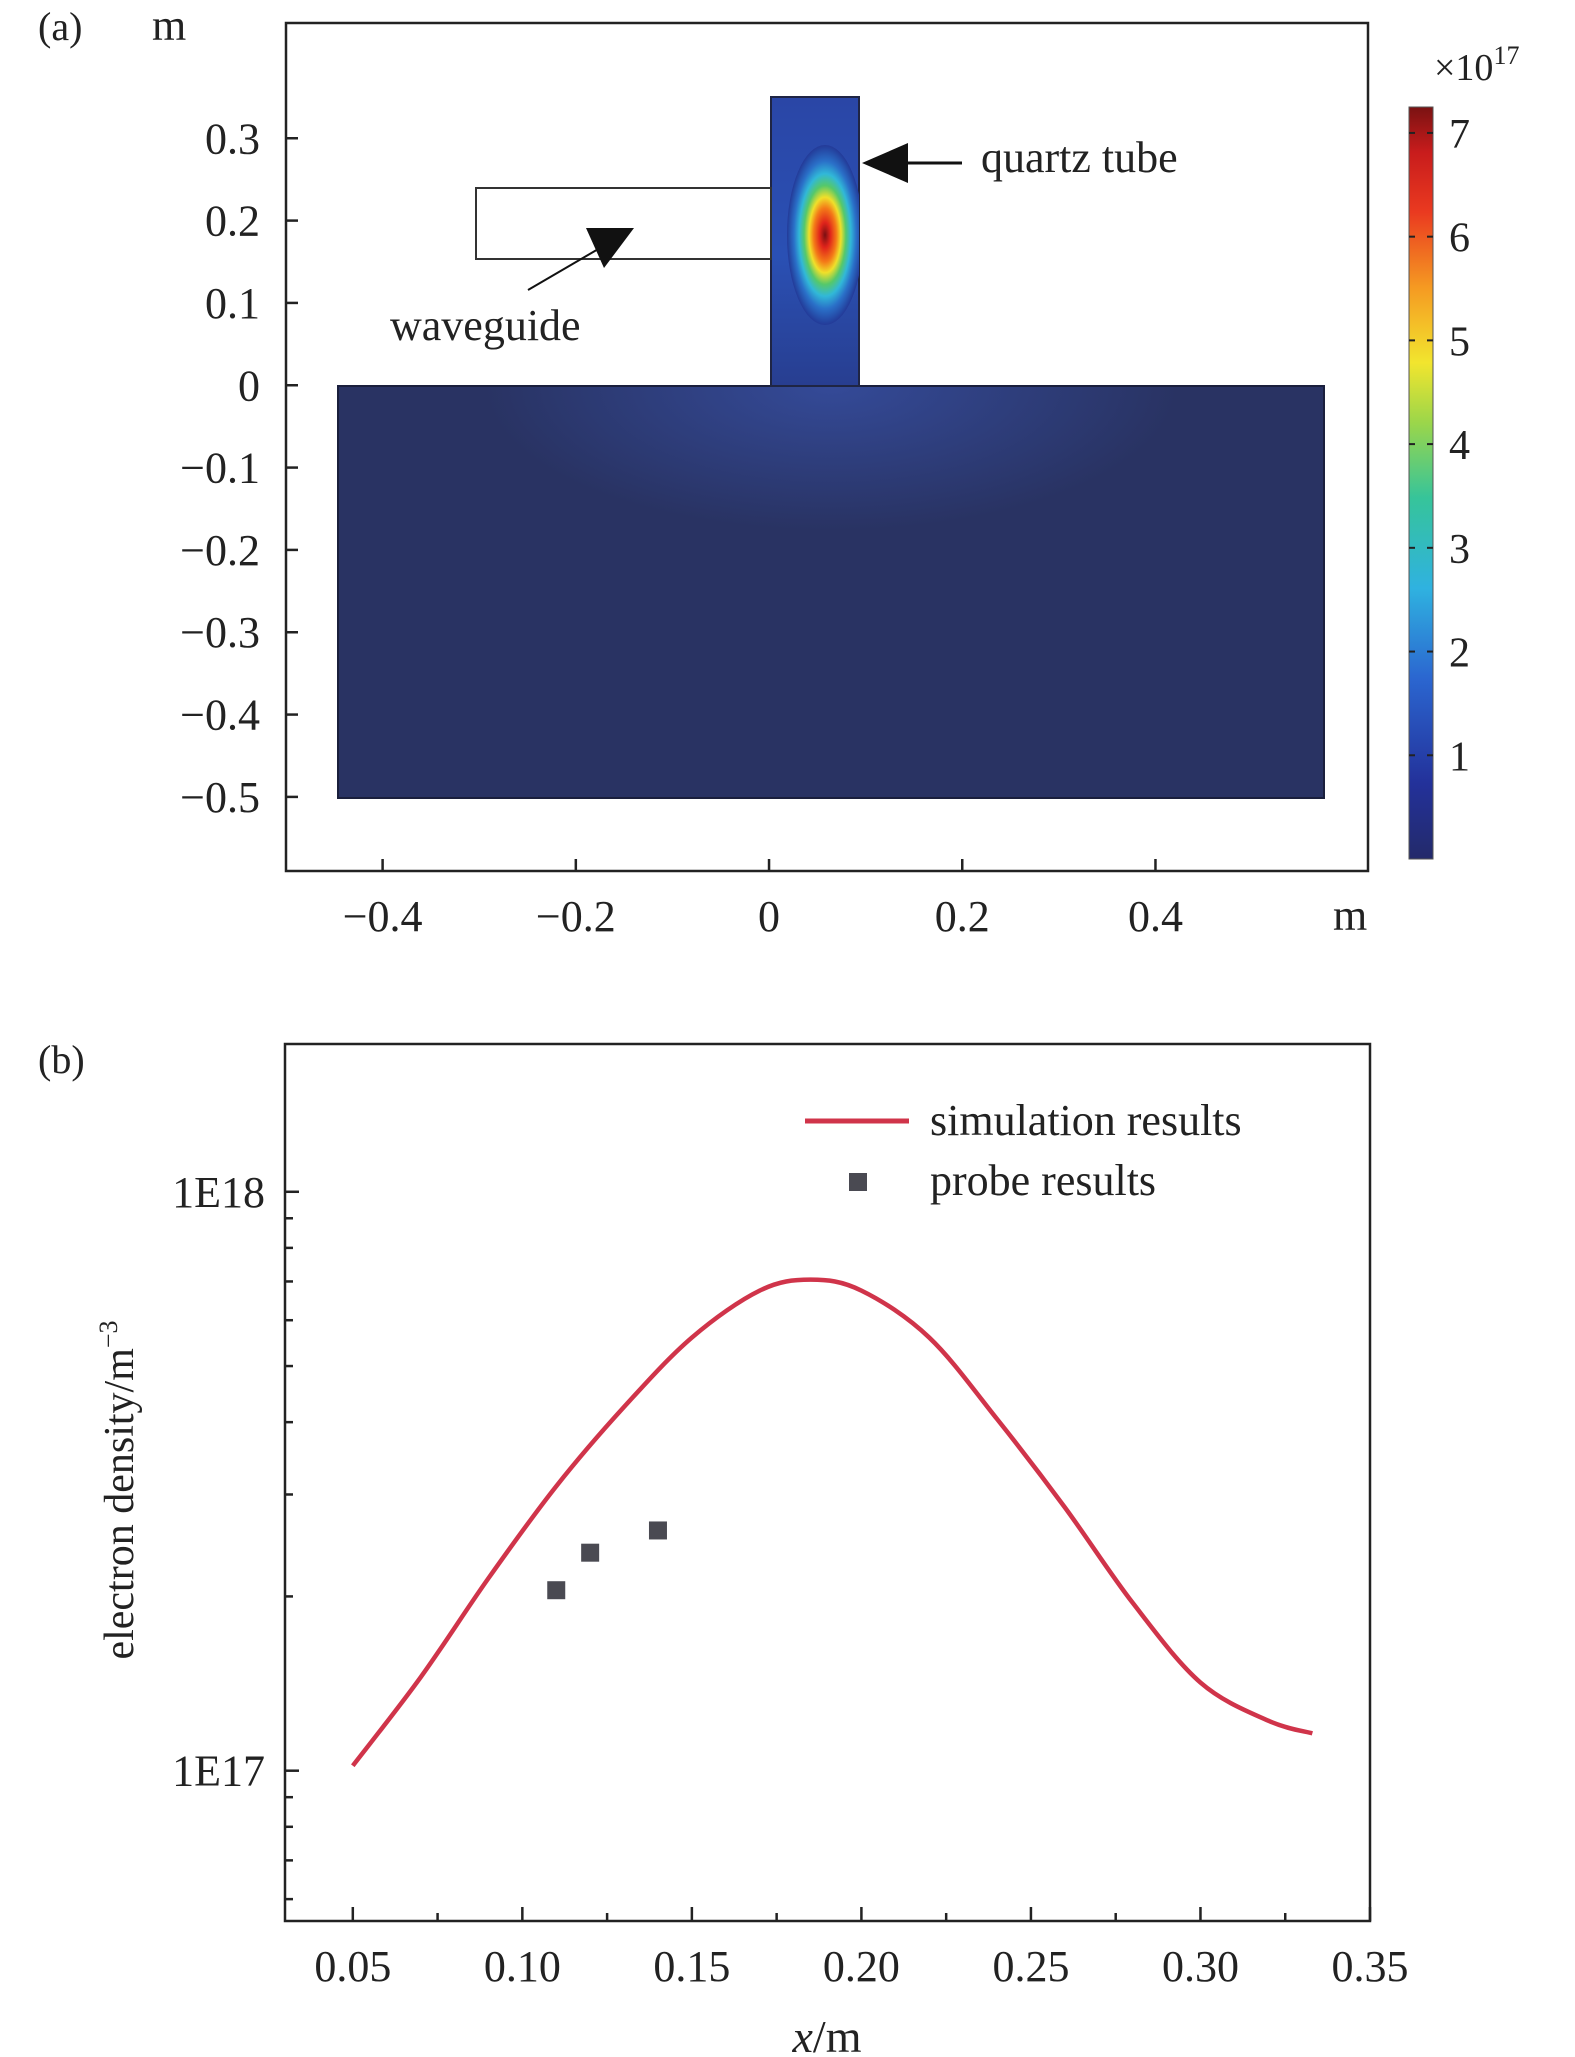 This screenshot has width=1575, height=2057. What do you see at coordinates (769, 916) in the screenshot?
I see `x-tick-label: 0` at bounding box center [769, 916].